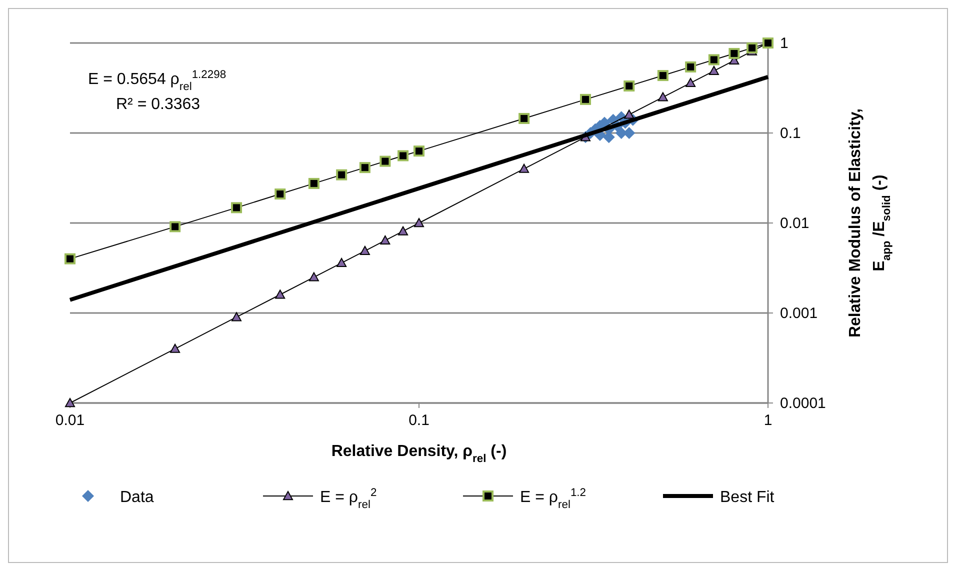  I want to click on y-tick-label: 0.1, so click(790, 133).